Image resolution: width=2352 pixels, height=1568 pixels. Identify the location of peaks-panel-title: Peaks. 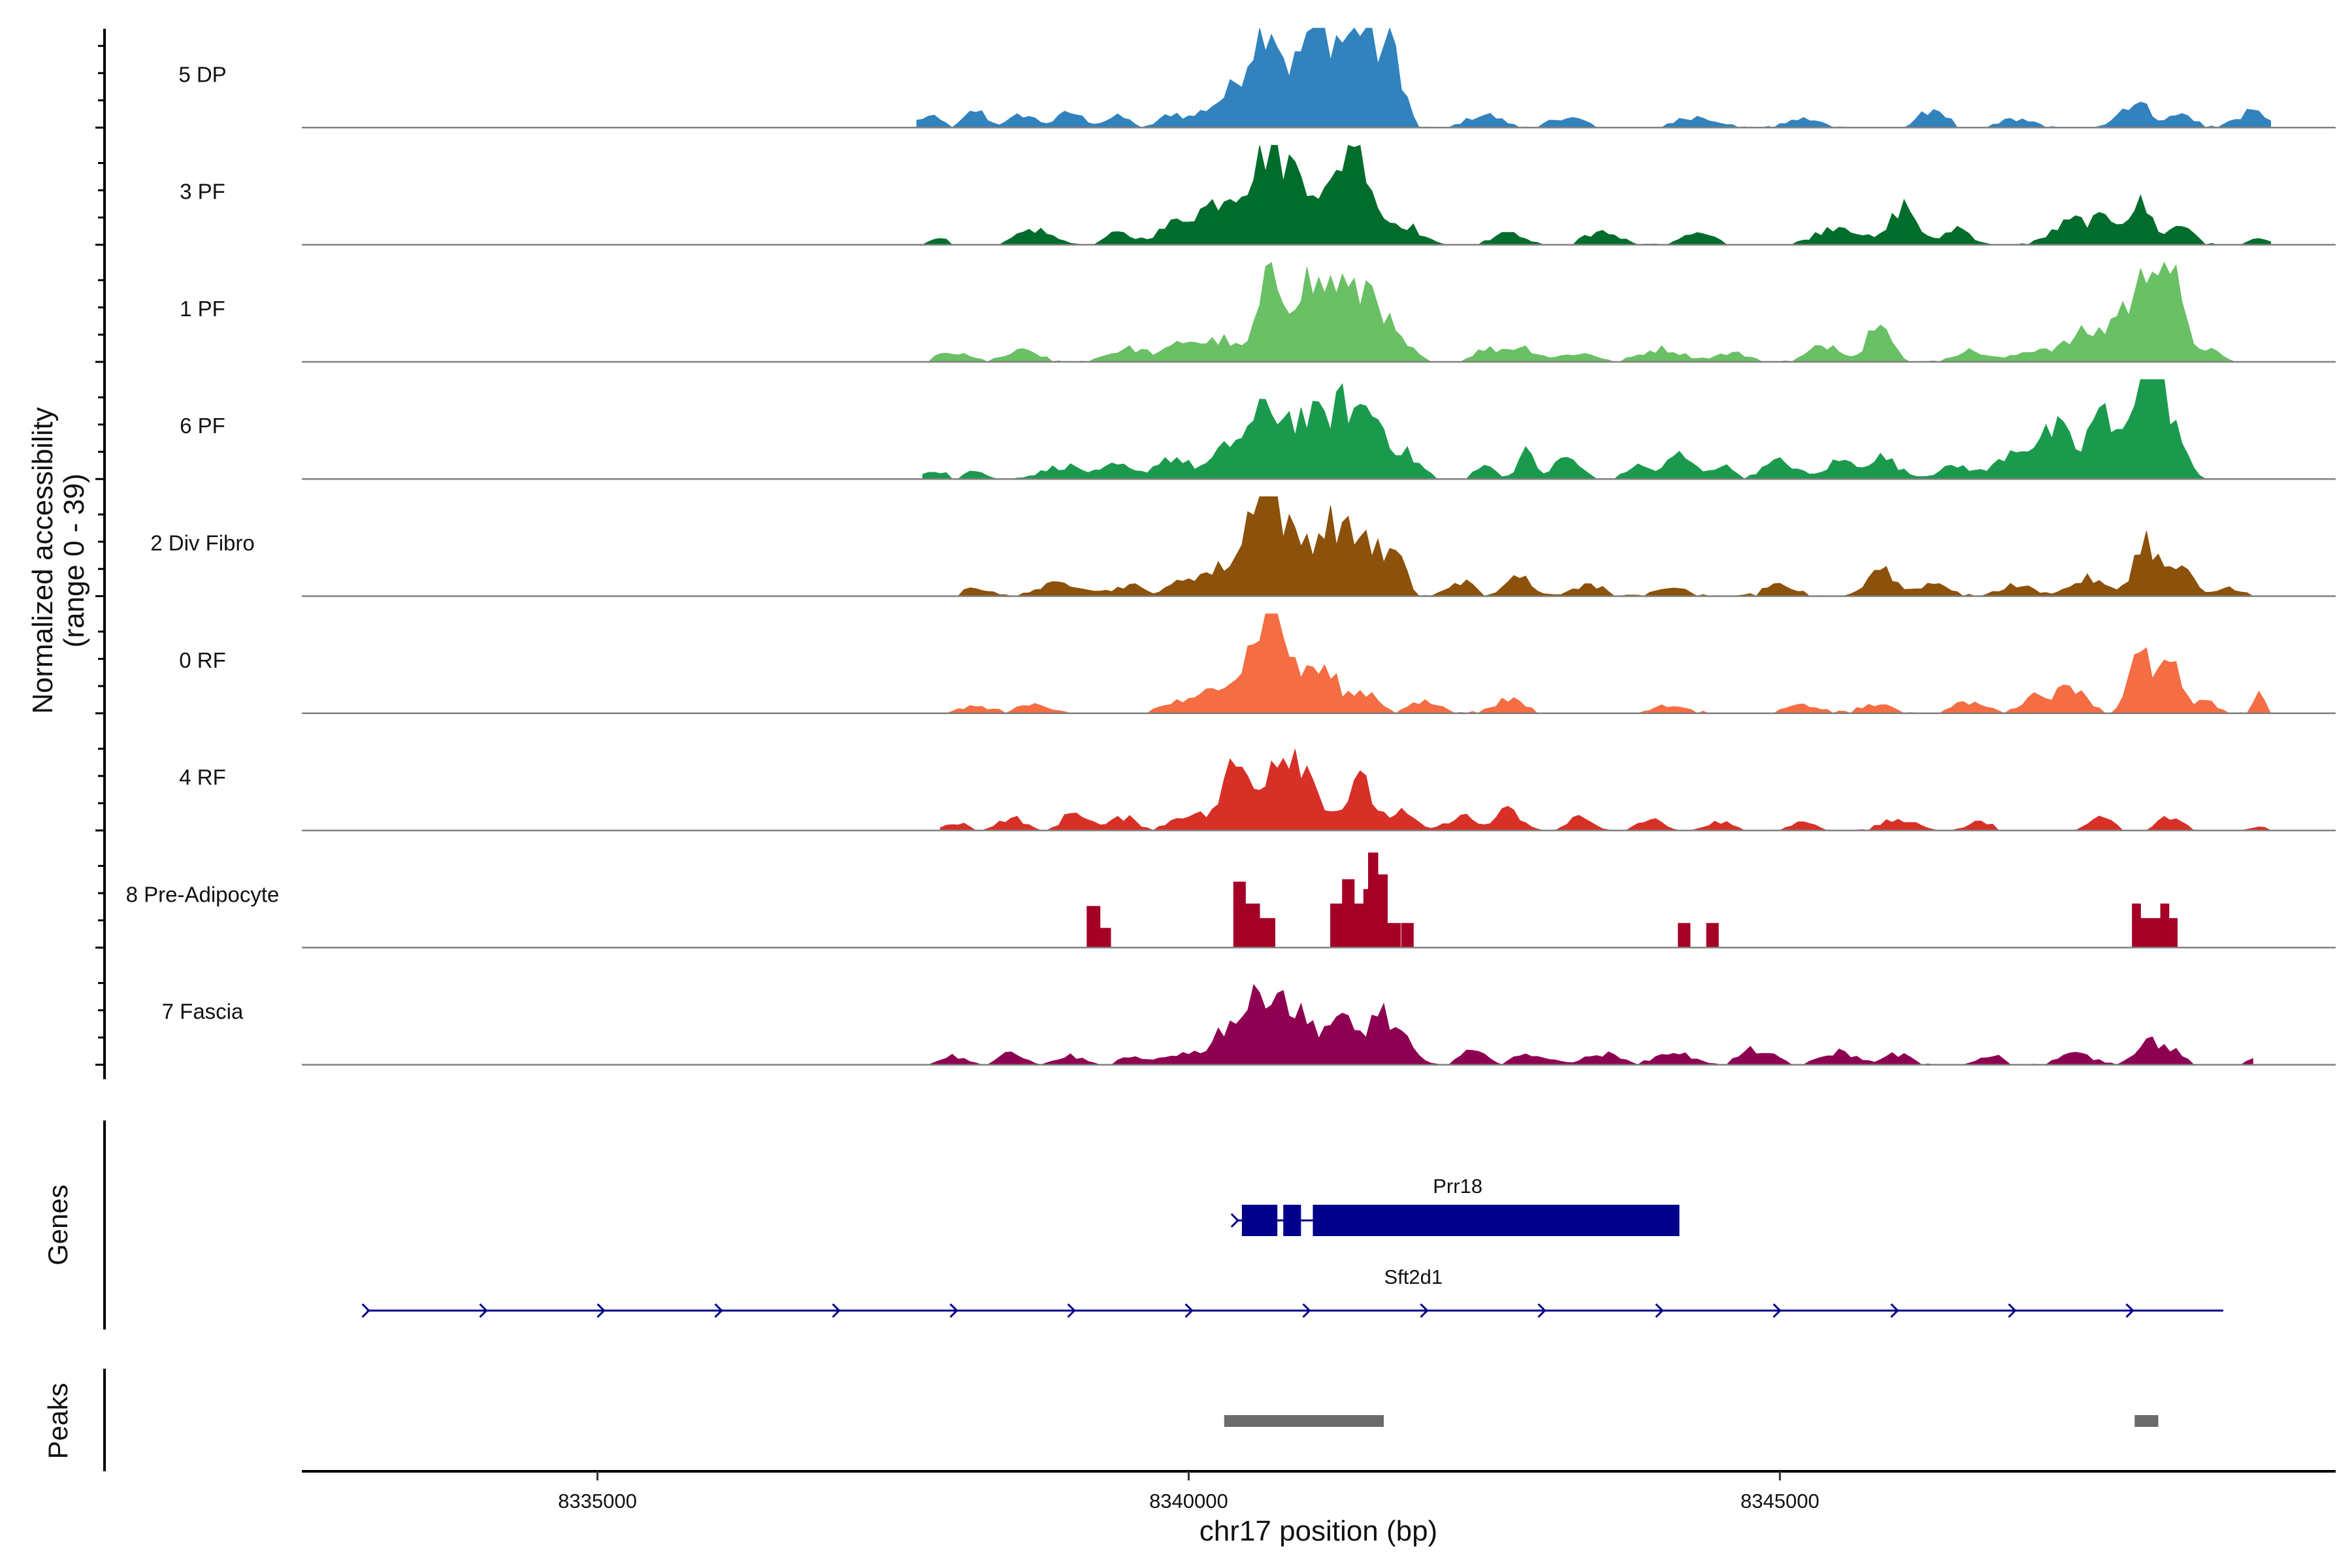
(57, 1421).